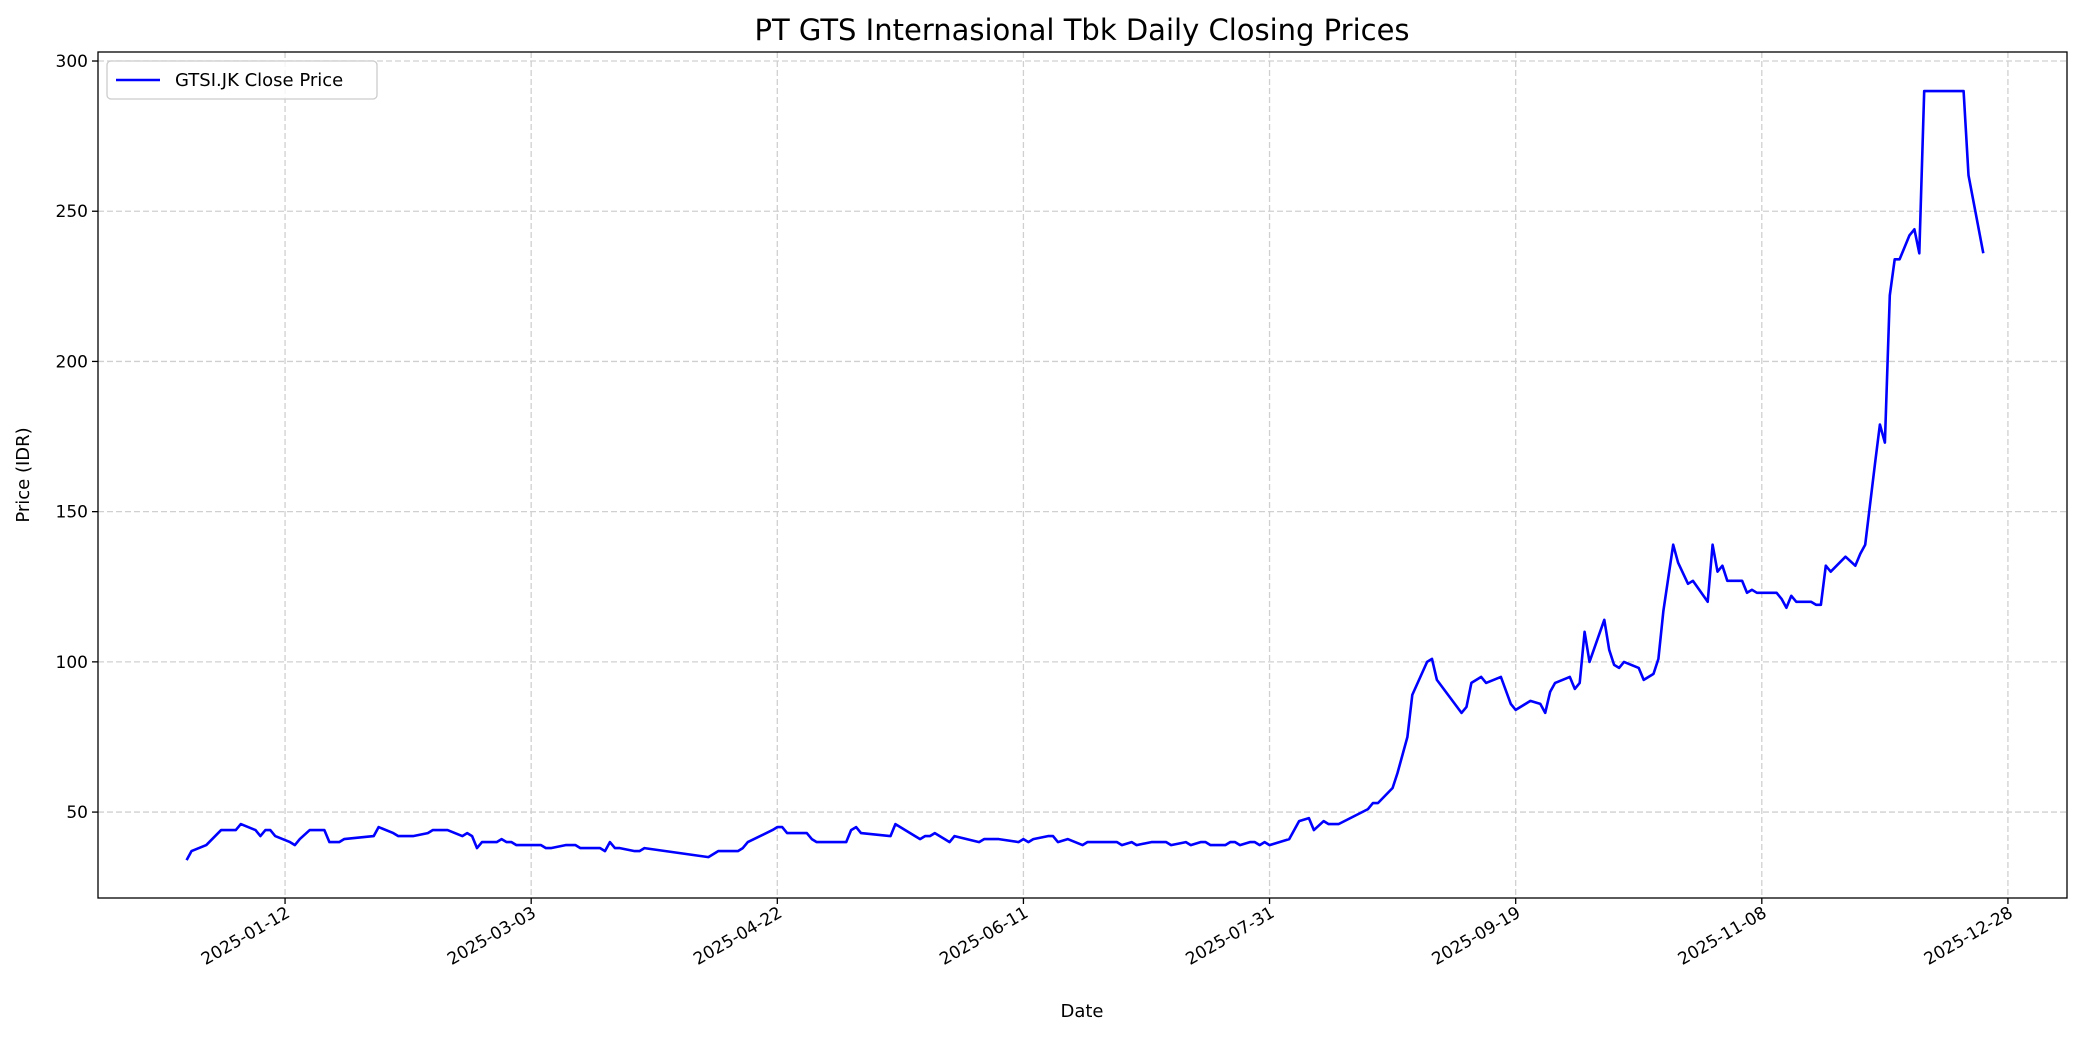 The height and width of the screenshot is (1039, 2084). What do you see at coordinates (738, 936) in the screenshot?
I see `x-tick-label: 2025-04-22` at bounding box center [738, 936].